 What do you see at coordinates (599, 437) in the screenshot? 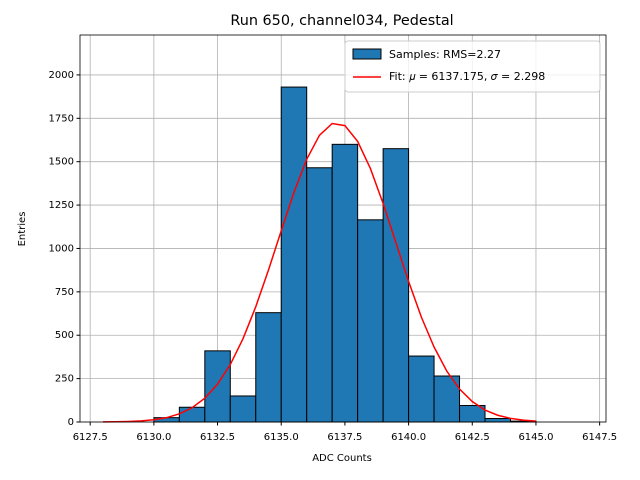
I see `x-tick-label: 6147.5` at bounding box center [599, 437].